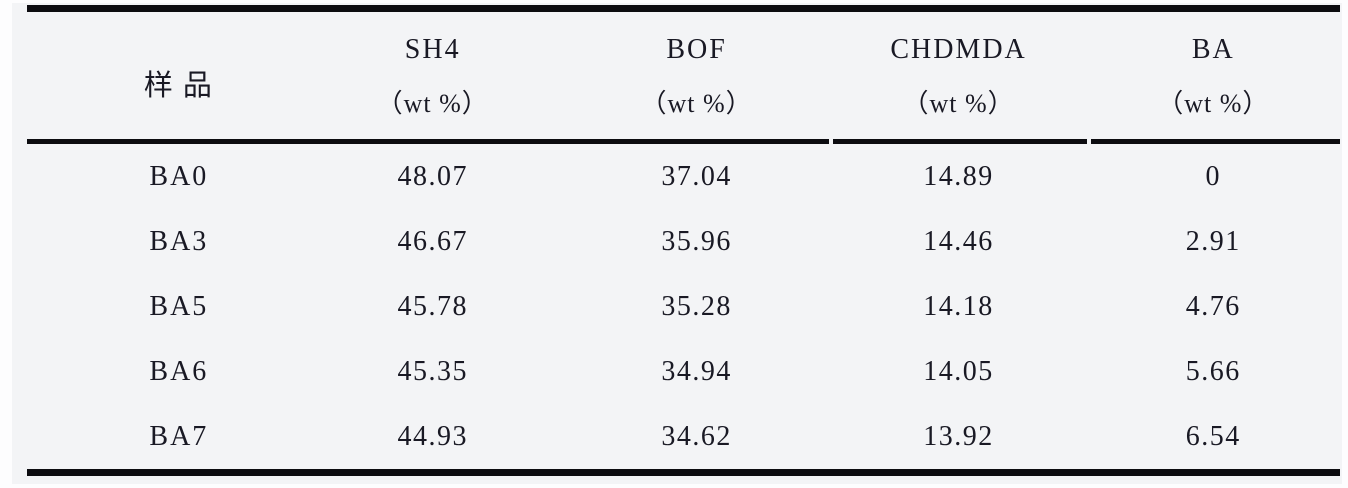  What do you see at coordinates (958, 436) in the screenshot?
I see `value-cell: 13.92` at bounding box center [958, 436].